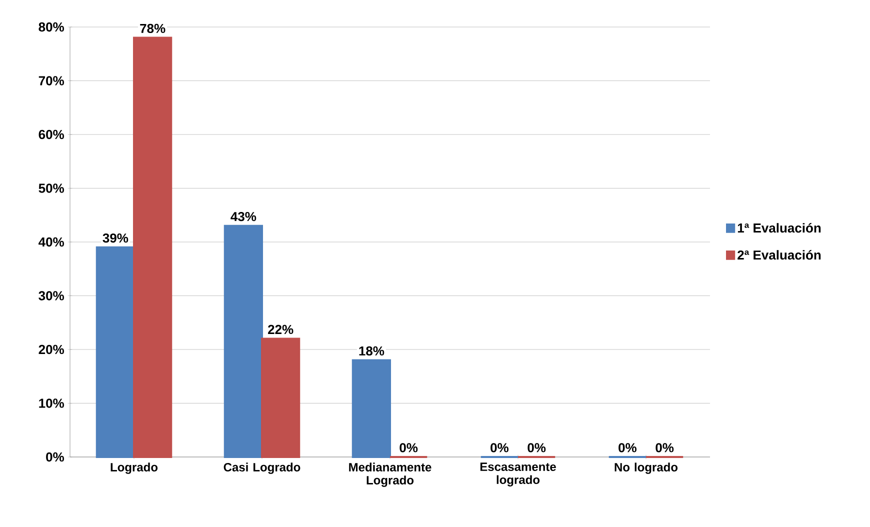  Describe the element at coordinates (371, 351) in the screenshot. I see `data-label: 18%` at that location.